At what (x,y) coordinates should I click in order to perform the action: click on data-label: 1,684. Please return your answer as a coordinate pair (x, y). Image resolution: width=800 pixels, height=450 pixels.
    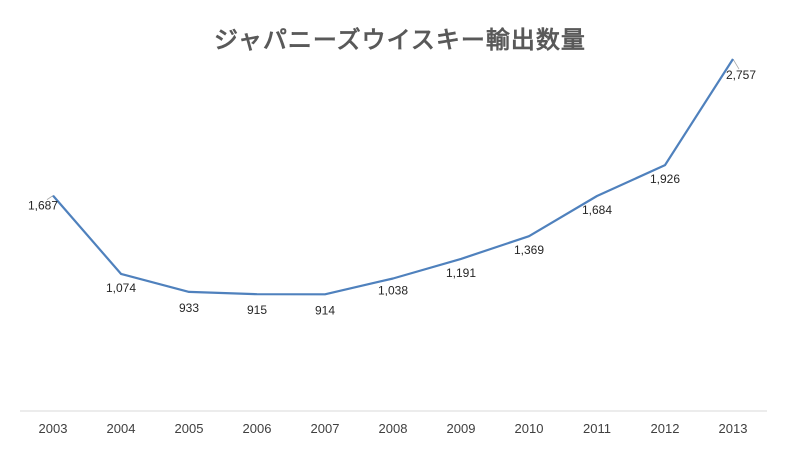
    Looking at the image, I should click on (597, 210).